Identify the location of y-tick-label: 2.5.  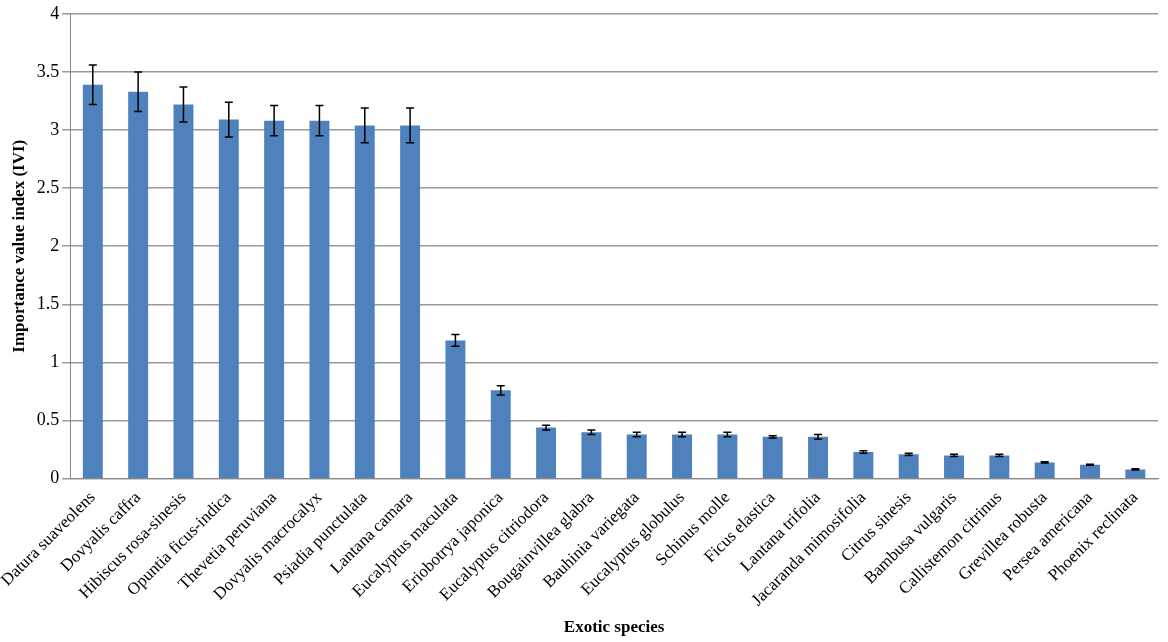
(48, 186).